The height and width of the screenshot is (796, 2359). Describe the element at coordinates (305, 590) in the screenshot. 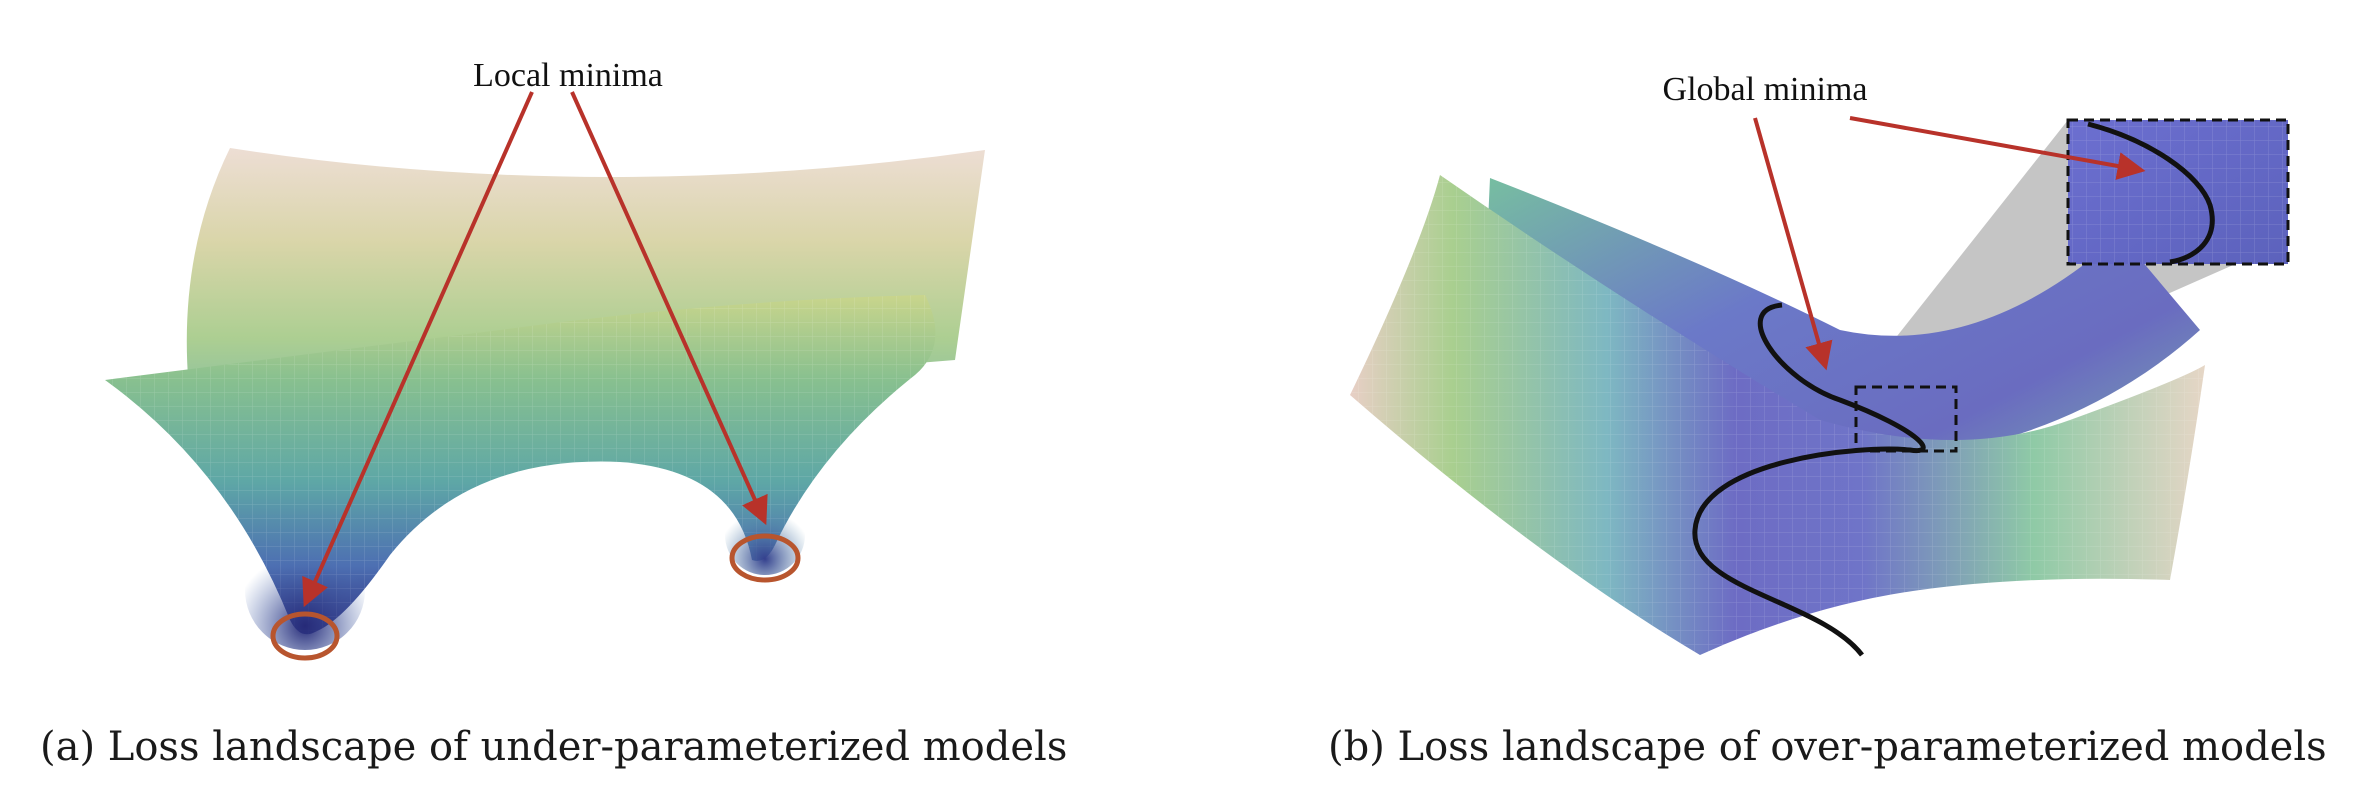

I see `well-left` at that location.